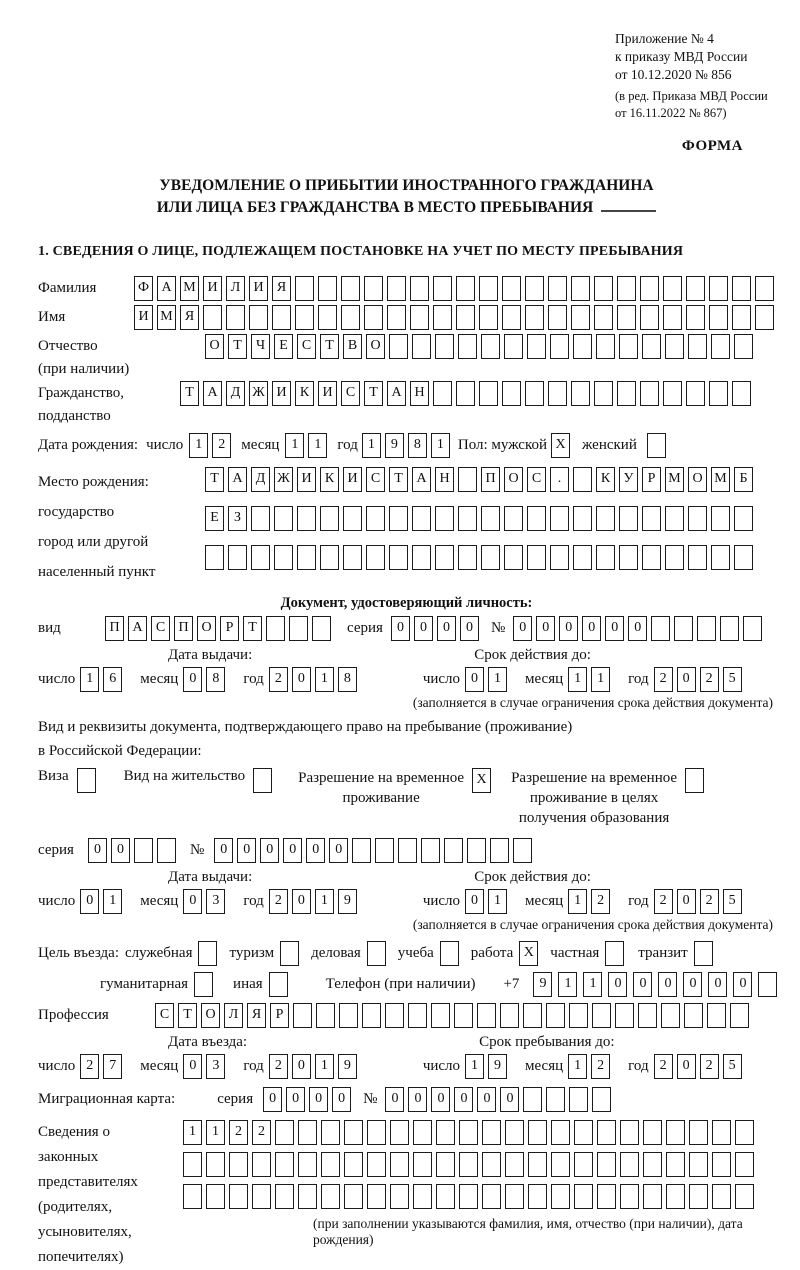 The height and width of the screenshot is (1270, 800). Describe the element at coordinates (651, 479) in the screenshot. I see `char-cell: Р` at that location.